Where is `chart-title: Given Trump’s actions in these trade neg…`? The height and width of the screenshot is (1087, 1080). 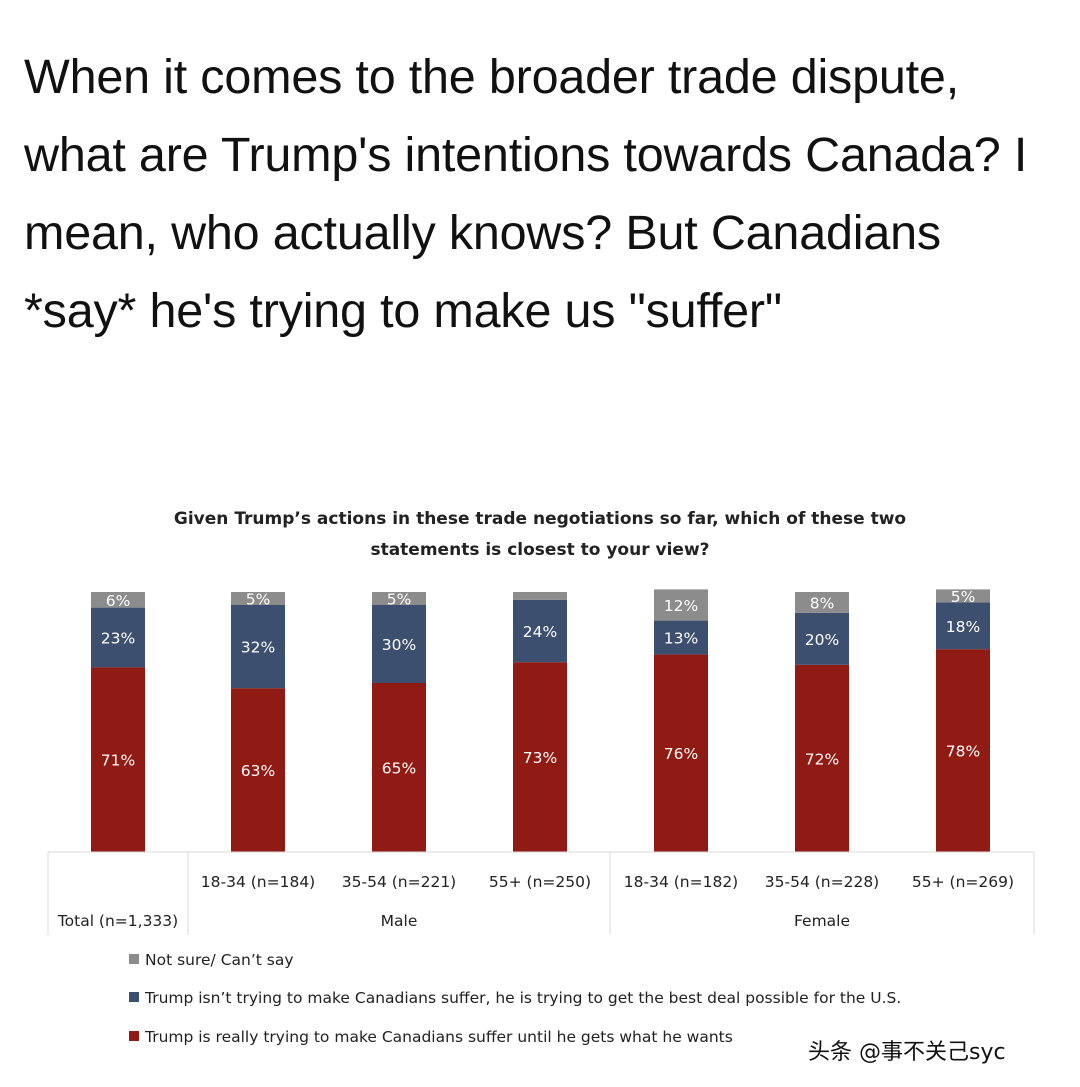 chart-title: Given Trump’s actions in these trade neg… is located at coordinates (540, 534).